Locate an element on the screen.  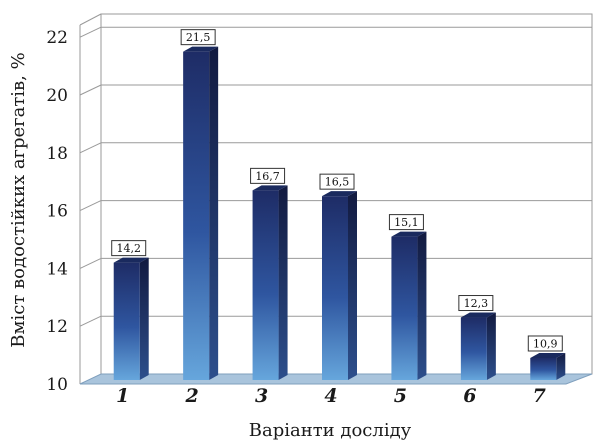
y-tick-label: 10 is located at coordinates (57, 385).